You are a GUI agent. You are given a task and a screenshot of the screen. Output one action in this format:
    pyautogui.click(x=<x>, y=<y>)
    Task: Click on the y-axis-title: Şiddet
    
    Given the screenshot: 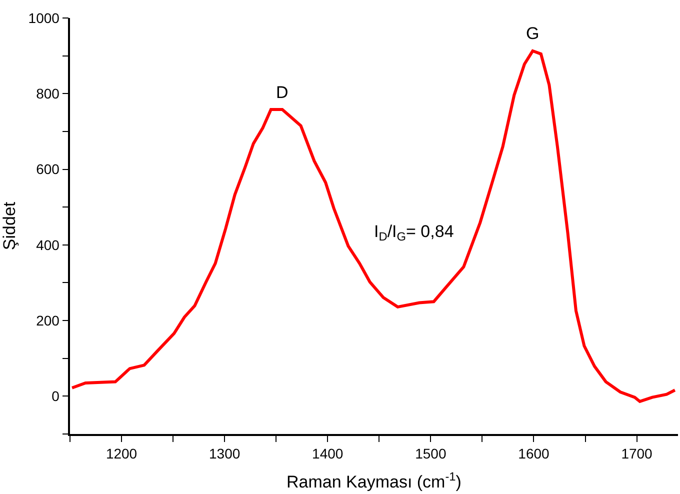 What is the action you would take?
    pyautogui.click(x=9, y=226)
    